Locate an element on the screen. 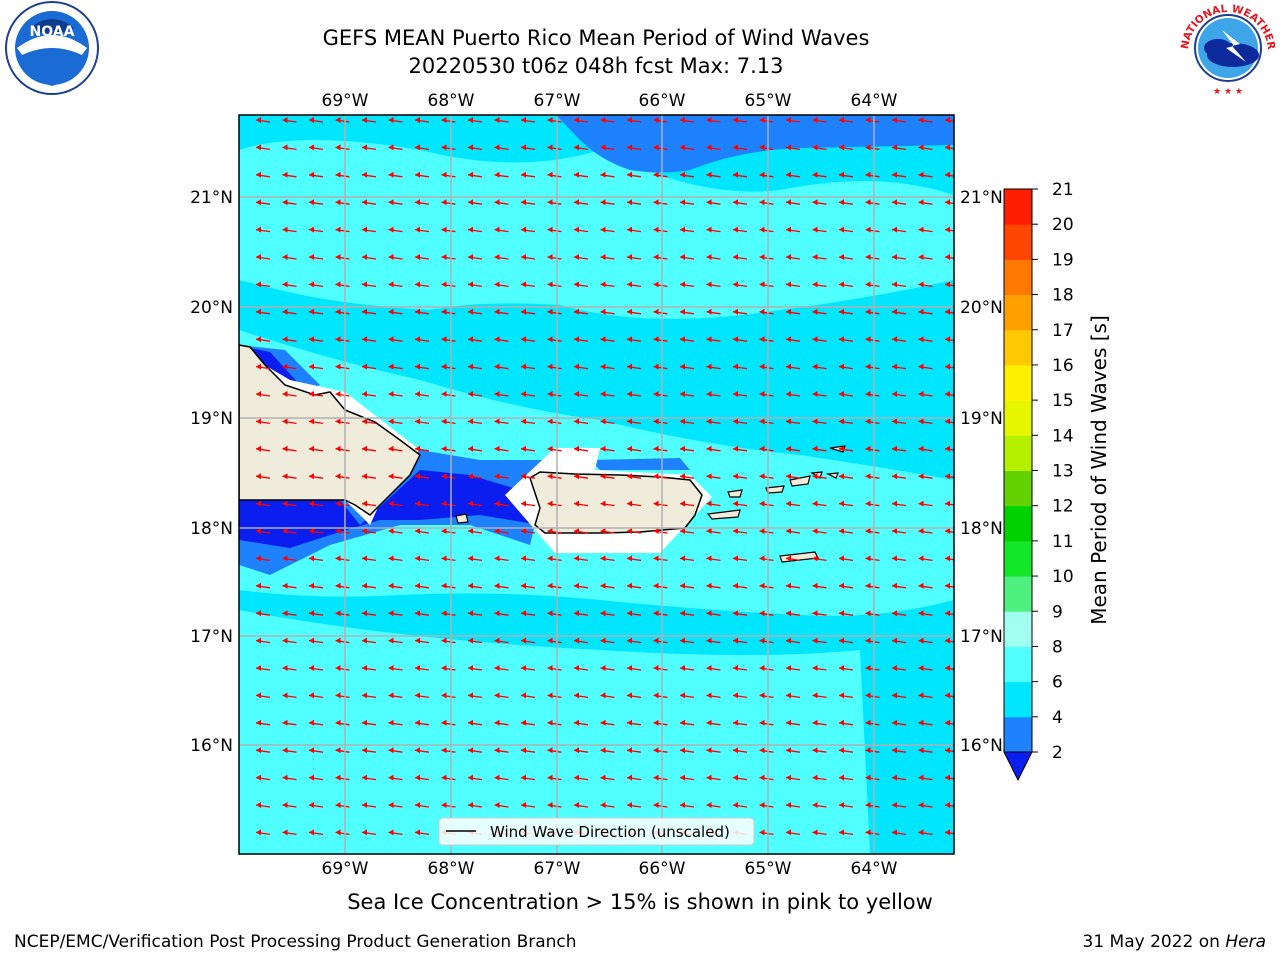 The width and height of the screenshot is (1280, 960). ocean-6to8-south is located at coordinates (554, 732).